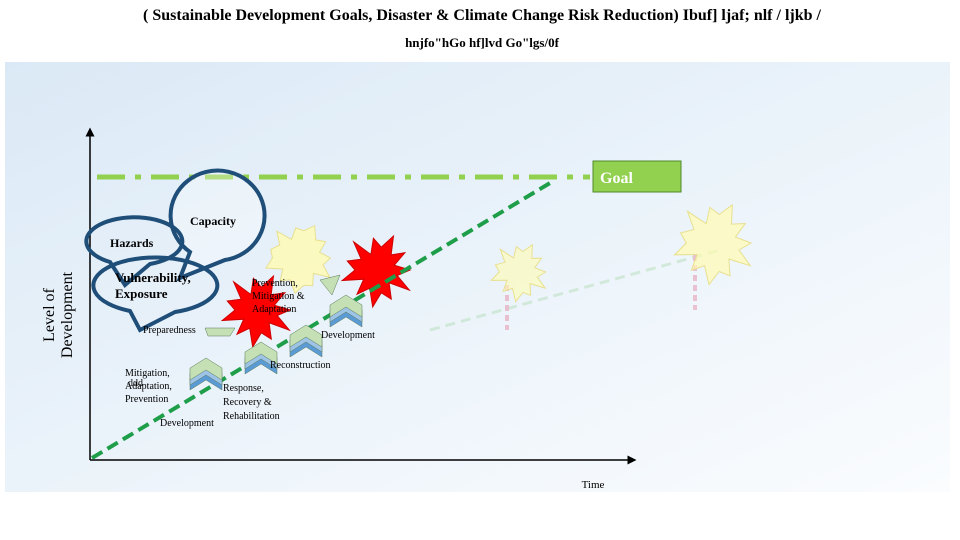  I want to click on faint-elements, so click(575, 290).